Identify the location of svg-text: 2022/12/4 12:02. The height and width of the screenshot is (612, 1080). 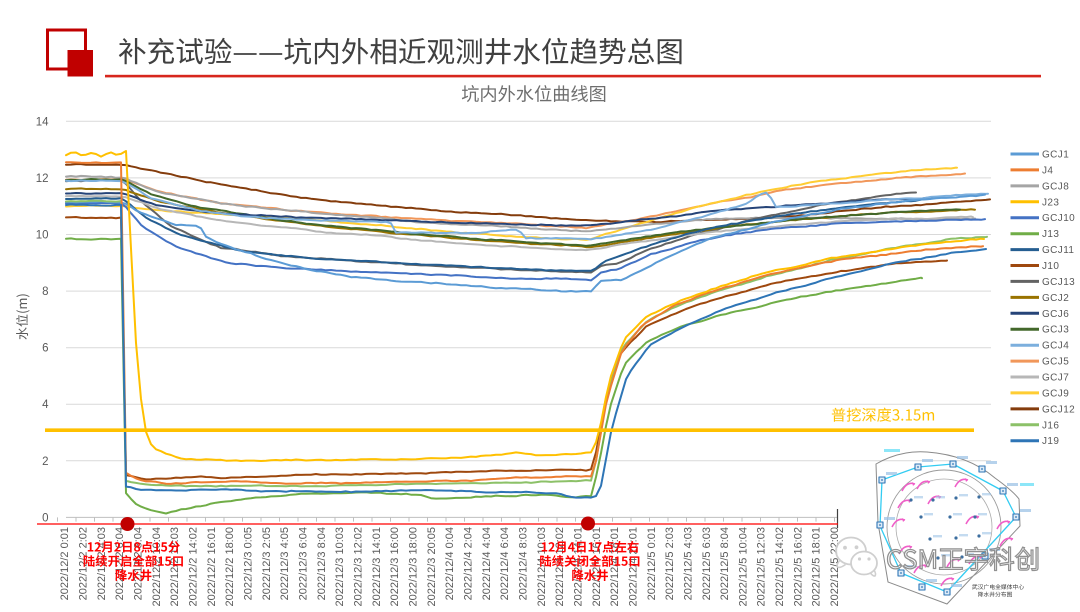
(560, 567).